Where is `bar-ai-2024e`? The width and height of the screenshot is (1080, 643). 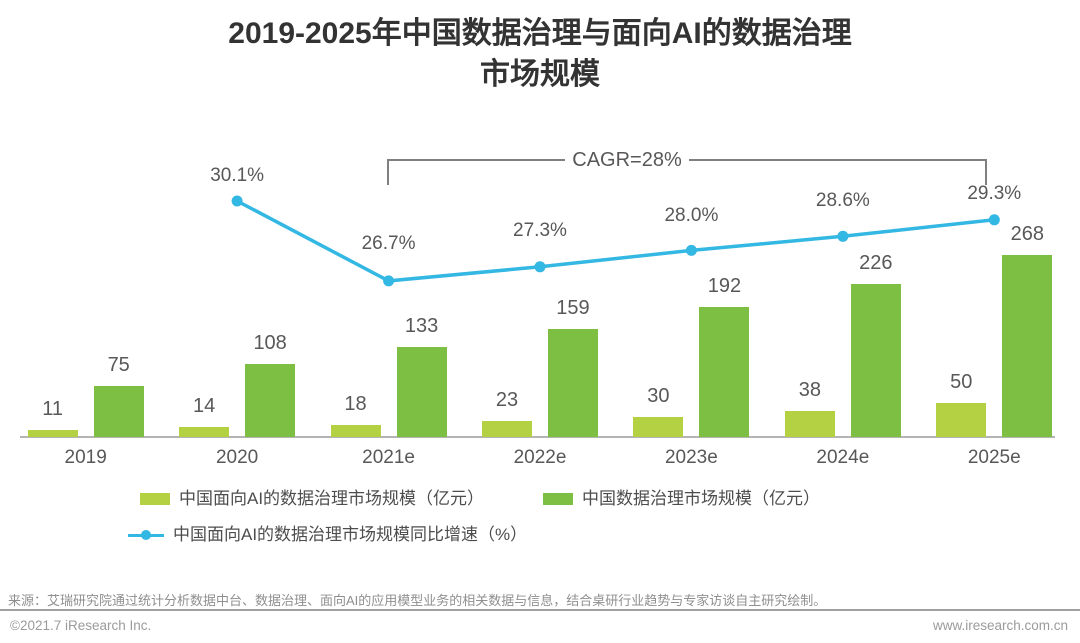
bar-ai-2024e is located at coordinates (809, 424).